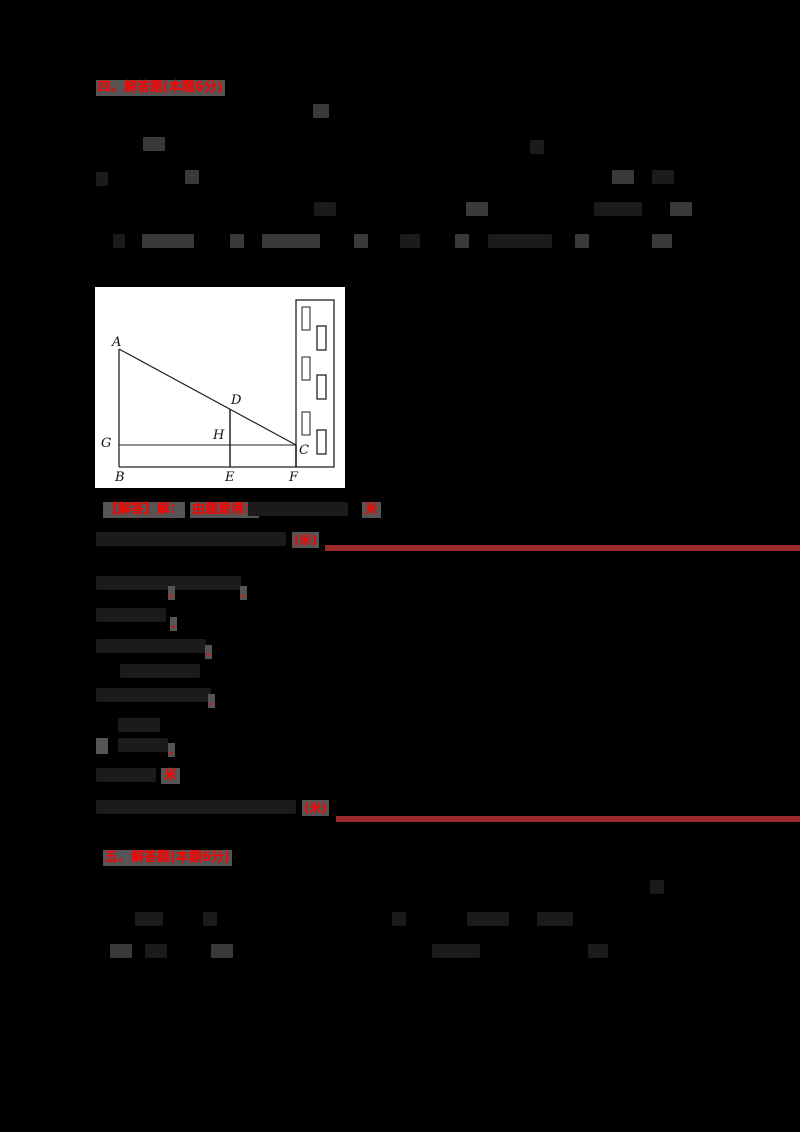 Image resolution: width=800 pixels, height=1132 pixels. Describe the element at coordinates (167, 858) in the screenshot. I see `next-section-heading: 五、解答题(本题6分)` at that location.